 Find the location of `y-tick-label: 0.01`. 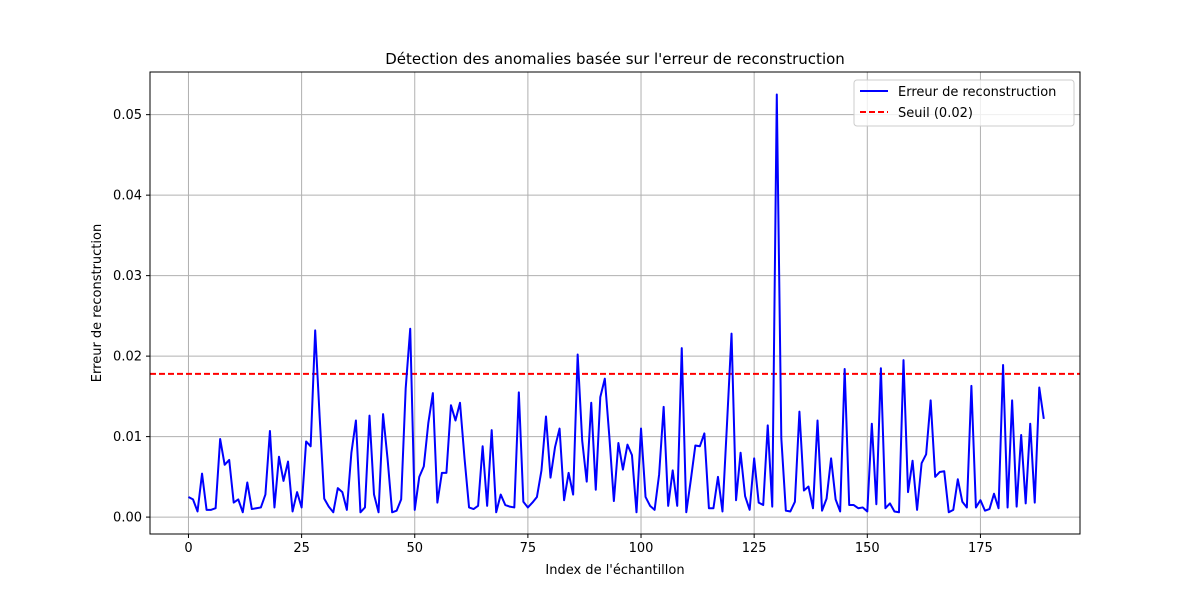

y-tick-label: 0.01 is located at coordinates (127, 437).